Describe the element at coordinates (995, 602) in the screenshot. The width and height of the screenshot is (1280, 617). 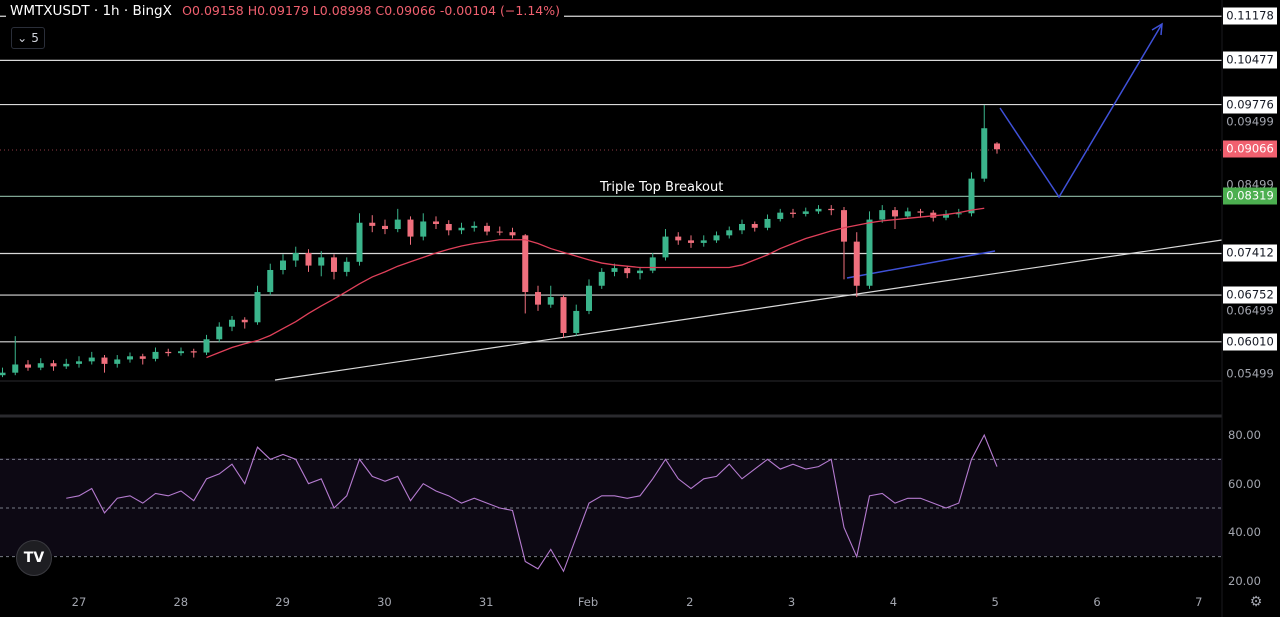
I see `time-tick-label: 5` at that location.